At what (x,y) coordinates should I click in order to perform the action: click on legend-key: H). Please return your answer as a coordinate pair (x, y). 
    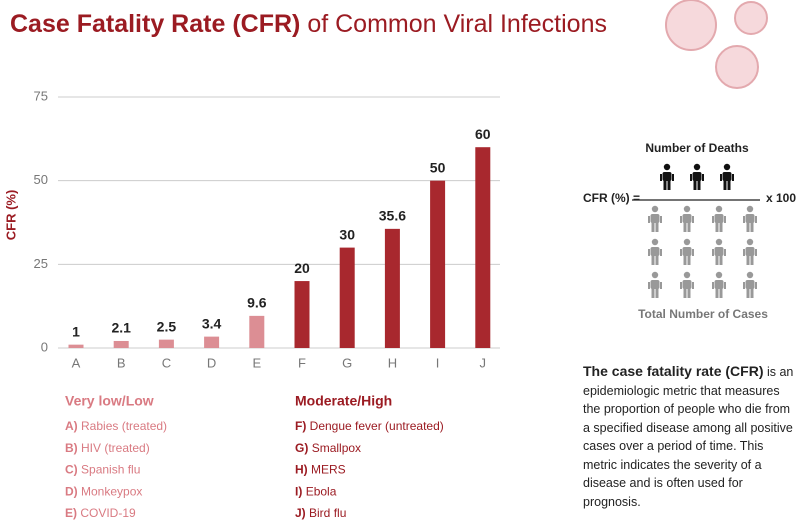
    Looking at the image, I should click on (301, 470).